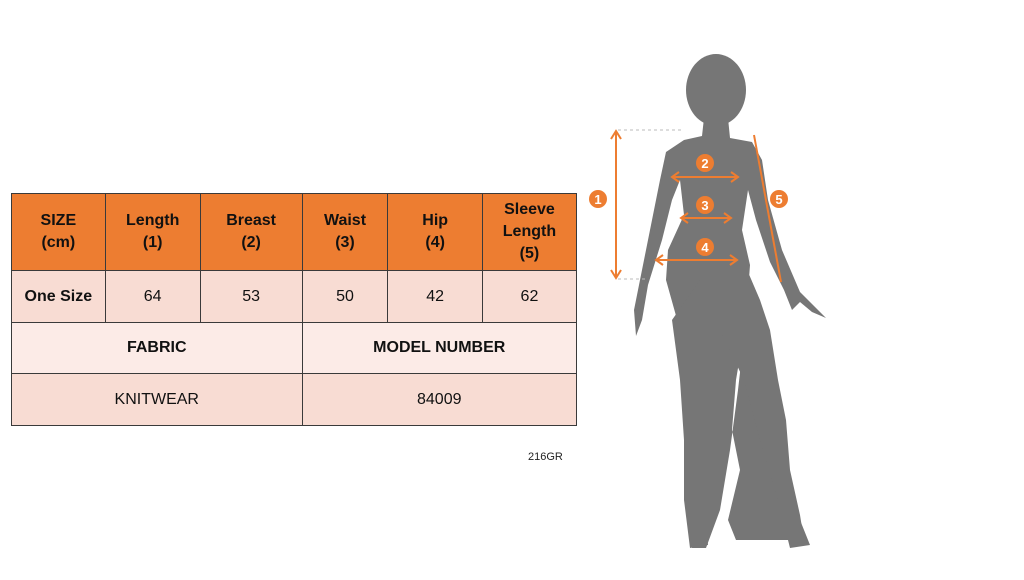  I want to click on svg-text: 1, so click(597, 199).